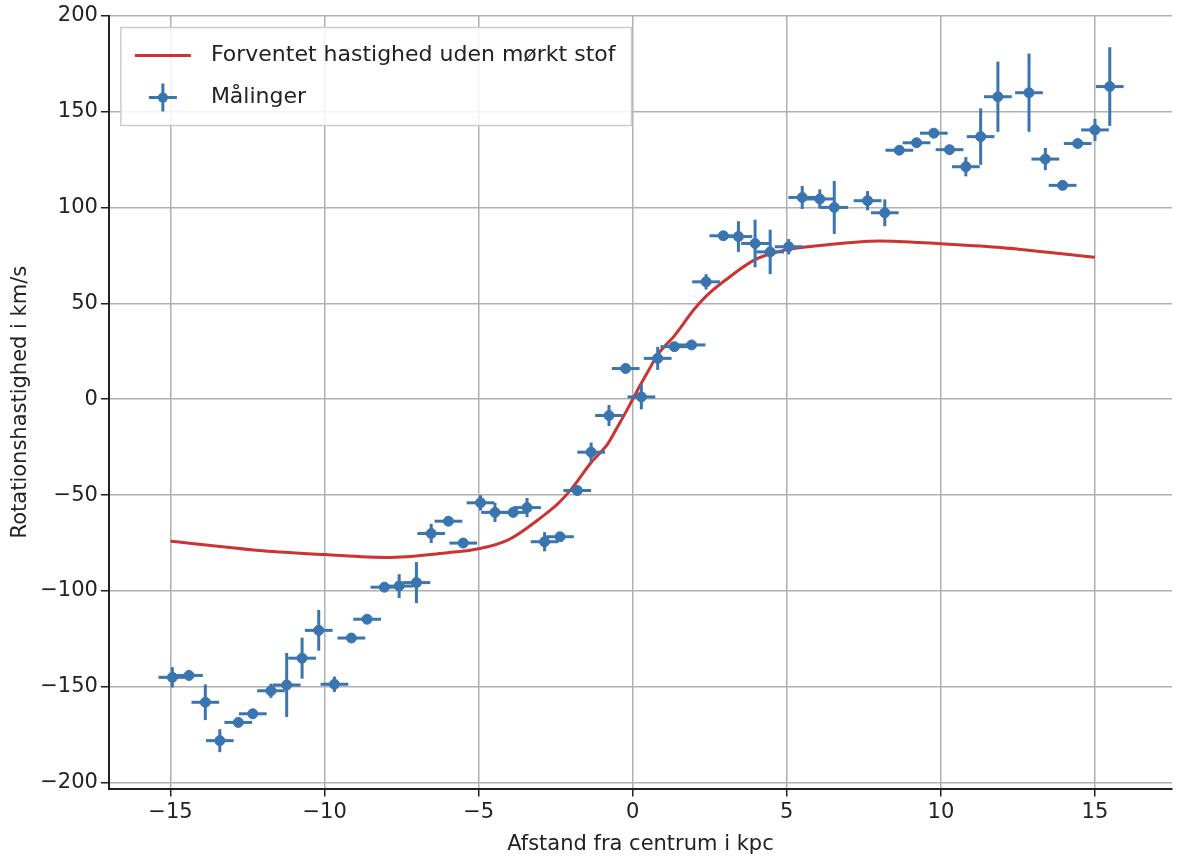 This screenshot has height=863, width=1178. Describe the element at coordinates (77, 14) in the screenshot. I see `y-tick-label: 200` at that location.